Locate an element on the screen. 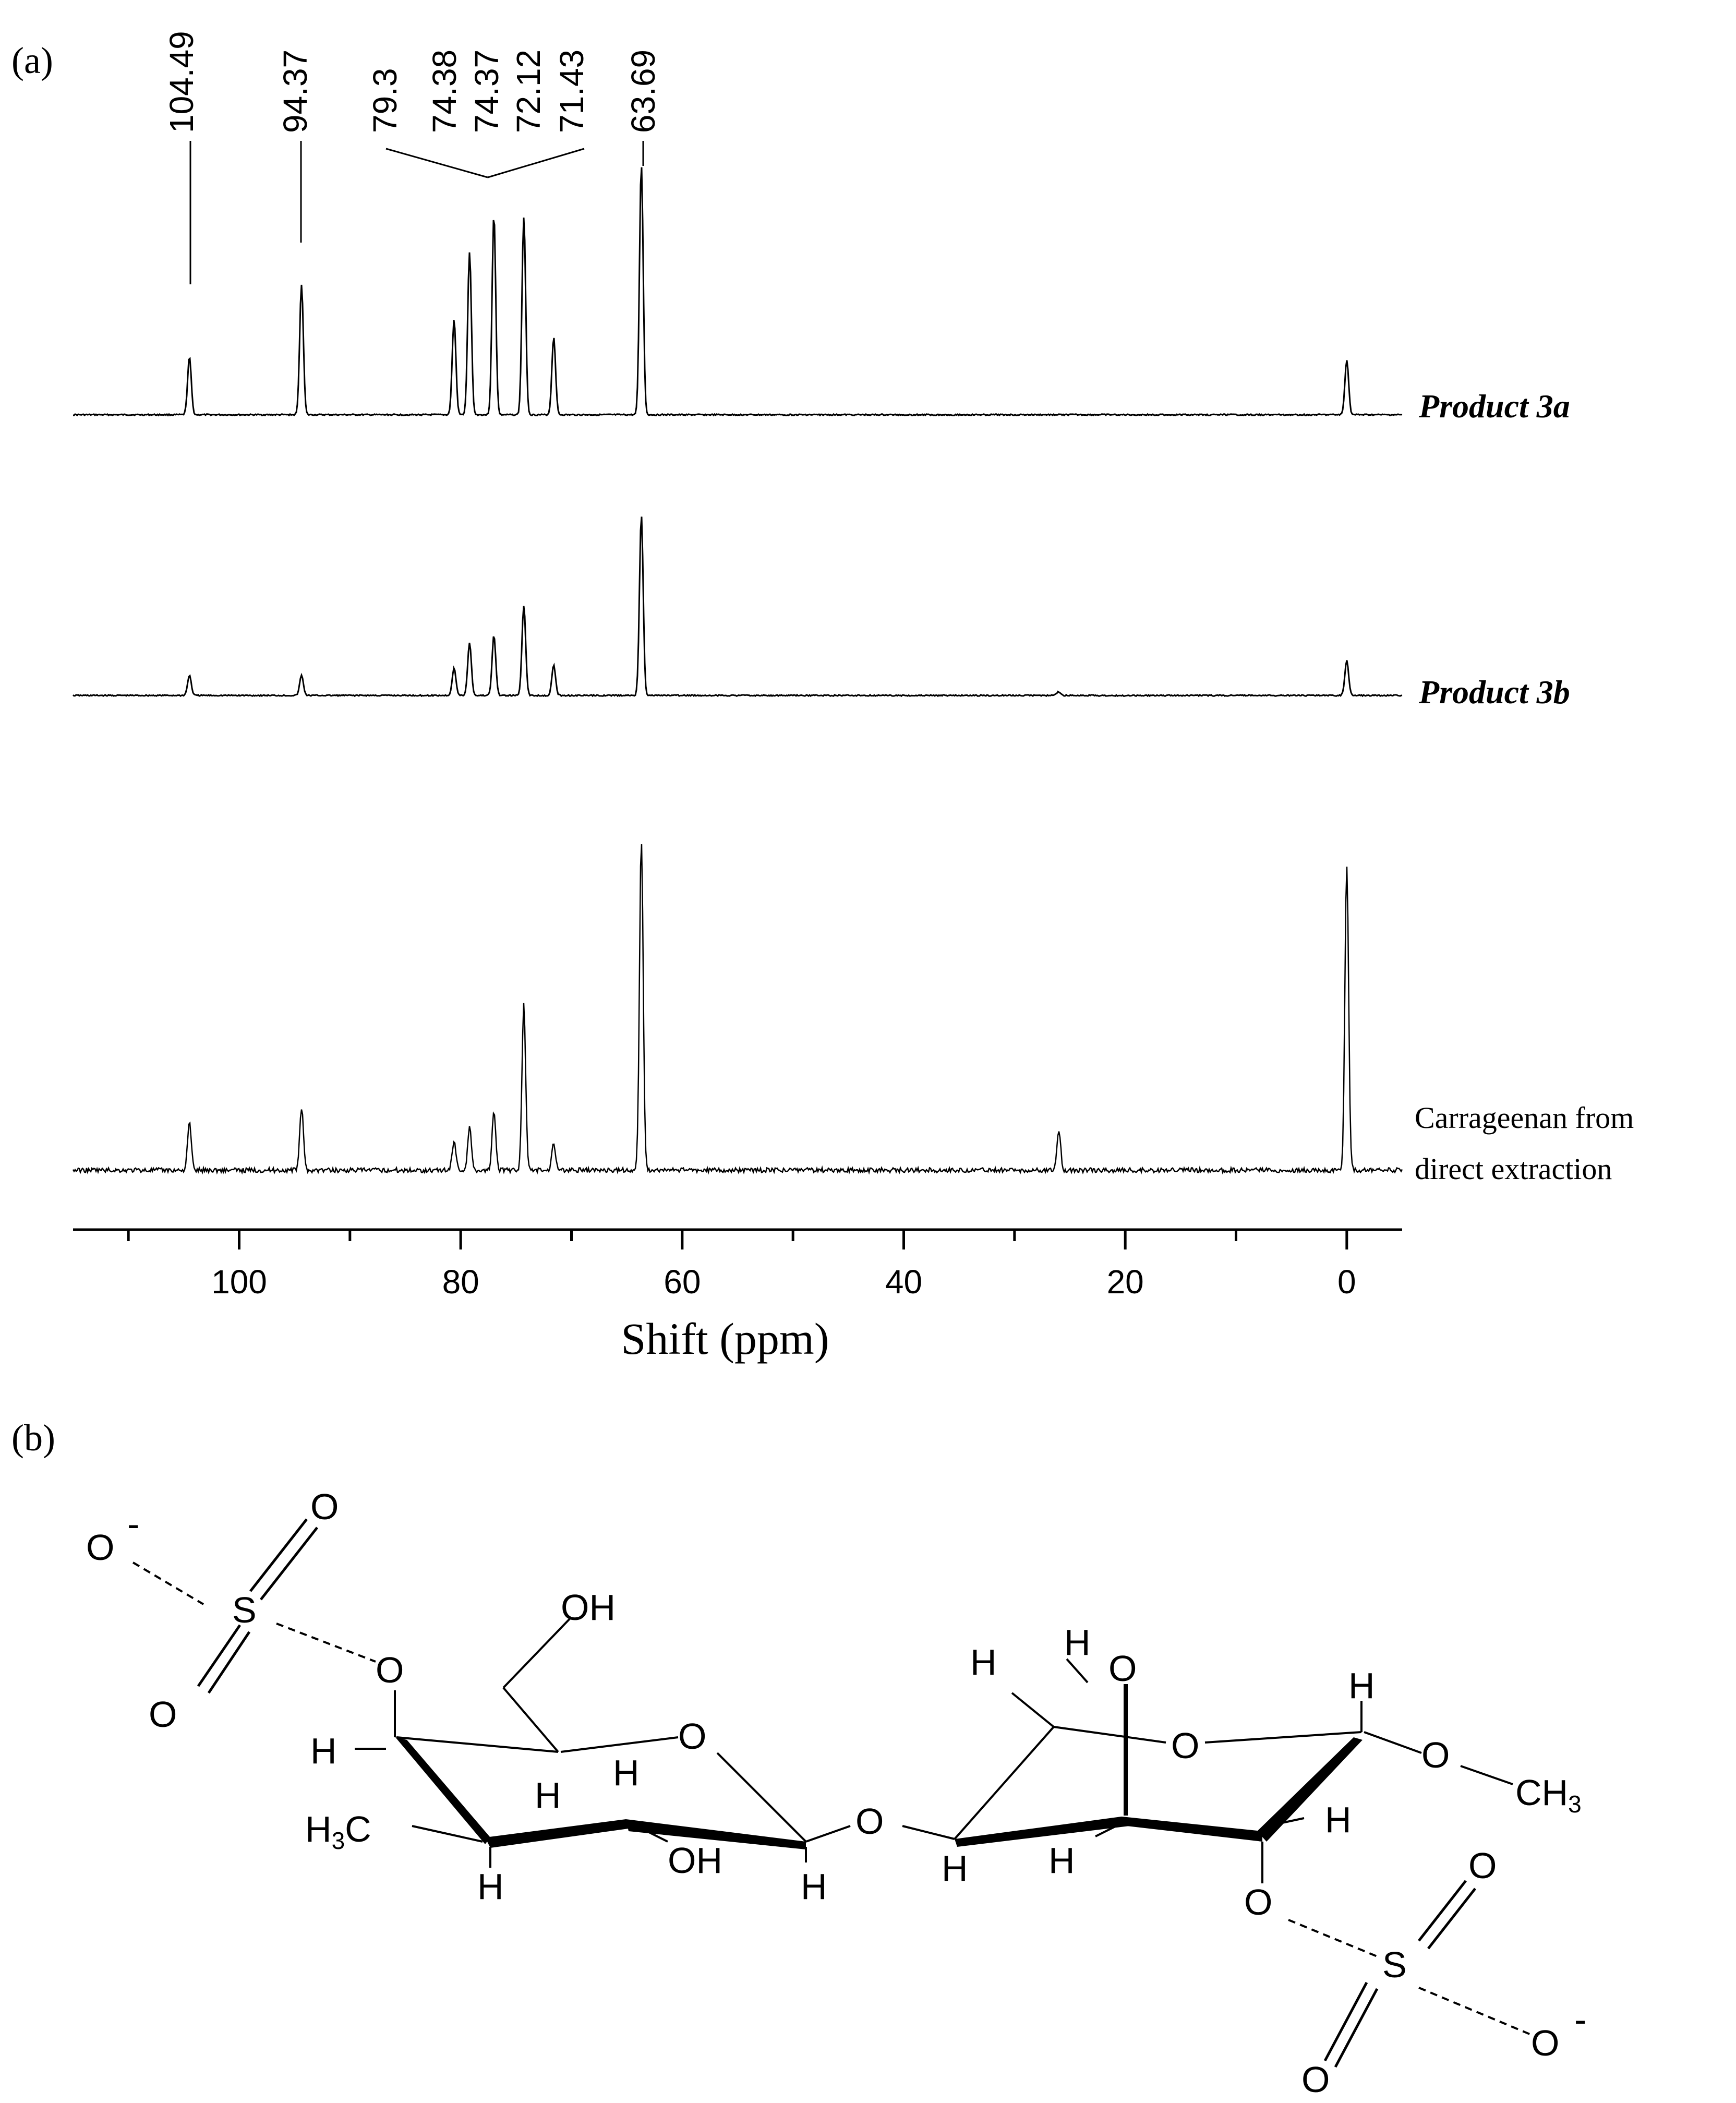  atom-o-bridge: O is located at coordinates (1122, 1669).